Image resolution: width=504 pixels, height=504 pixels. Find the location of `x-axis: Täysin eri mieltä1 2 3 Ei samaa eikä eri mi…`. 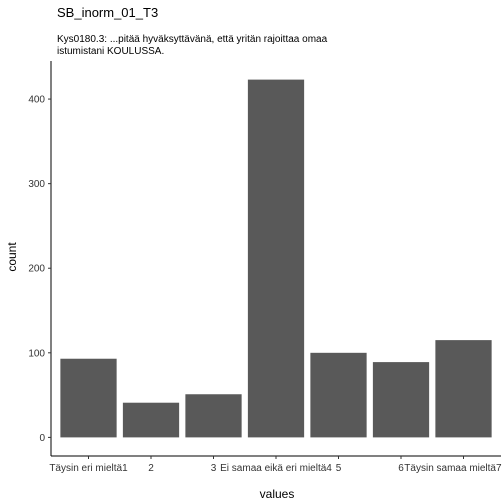

x-axis: Täysin eri mieltä1 2 3 Ei samaa eikä eri mi… is located at coordinates (275, 464).